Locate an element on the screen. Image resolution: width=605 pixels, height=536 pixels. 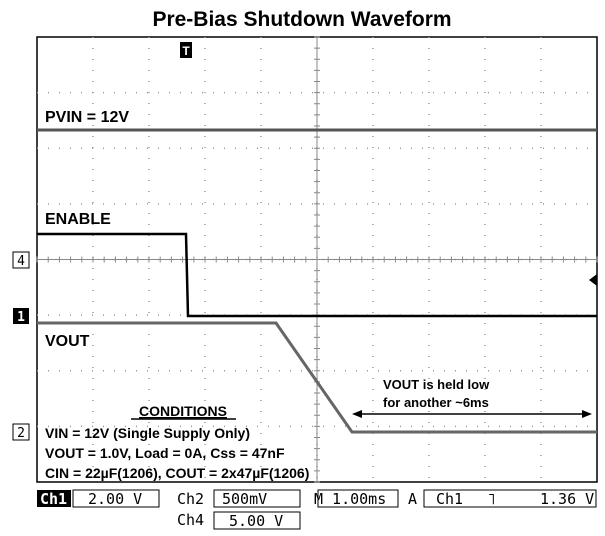
ch2-scale: 500mV is located at coordinates (244, 499).